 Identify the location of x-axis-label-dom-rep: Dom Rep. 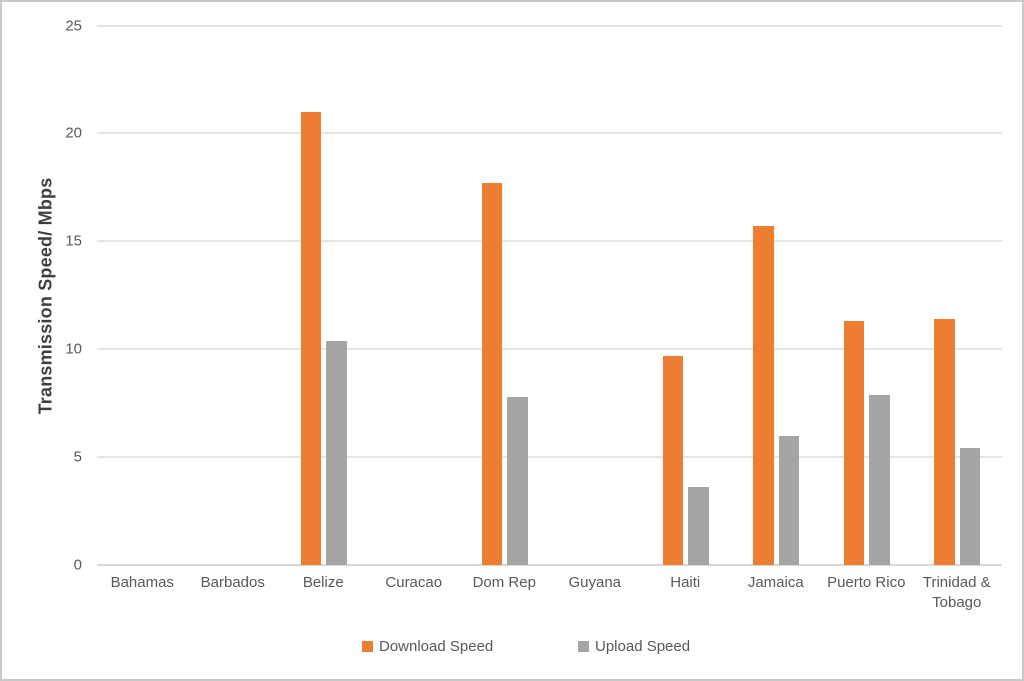
(504, 582).